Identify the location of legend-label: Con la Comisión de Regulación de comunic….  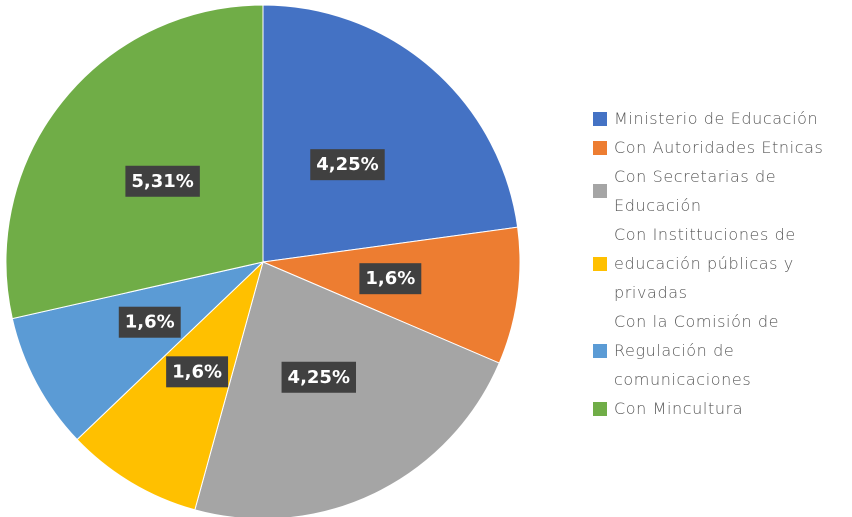
(697, 350).